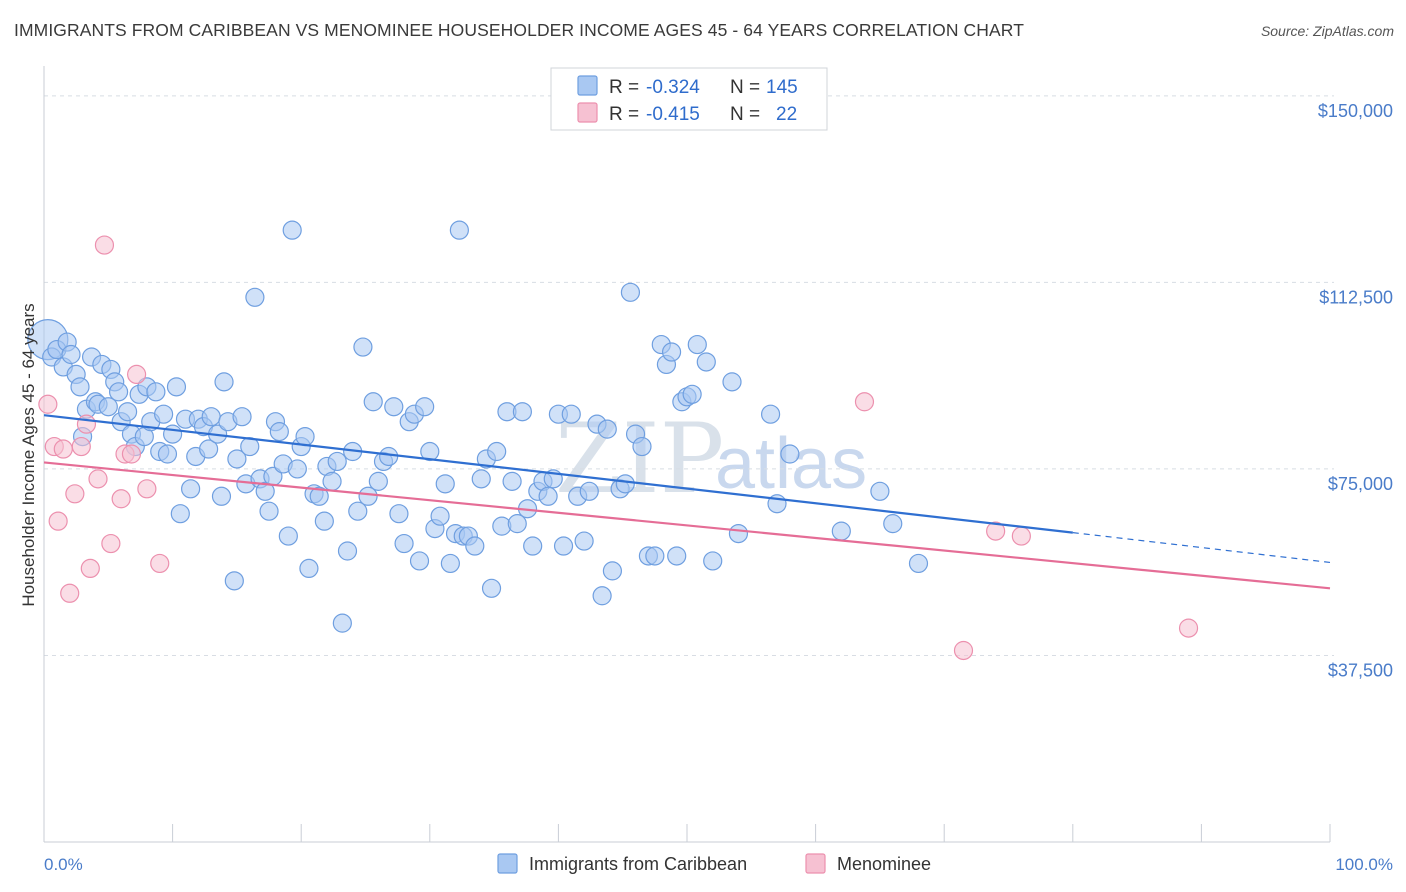 Image resolution: width=1406 pixels, height=892 pixels. What do you see at coordinates (745, 114) in the screenshot?
I see `legend-n-label: N =` at bounding box center [745, 114].